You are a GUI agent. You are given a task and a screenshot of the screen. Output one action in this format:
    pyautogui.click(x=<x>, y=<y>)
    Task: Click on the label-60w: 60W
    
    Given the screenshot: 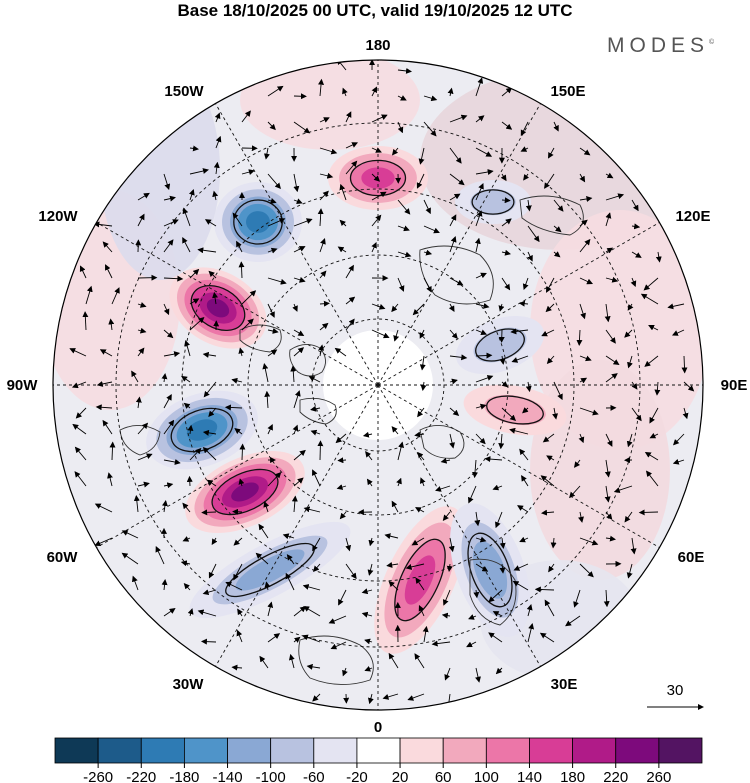 What is the action you would take?
    pyautogui.click(x=63, y=557)
    